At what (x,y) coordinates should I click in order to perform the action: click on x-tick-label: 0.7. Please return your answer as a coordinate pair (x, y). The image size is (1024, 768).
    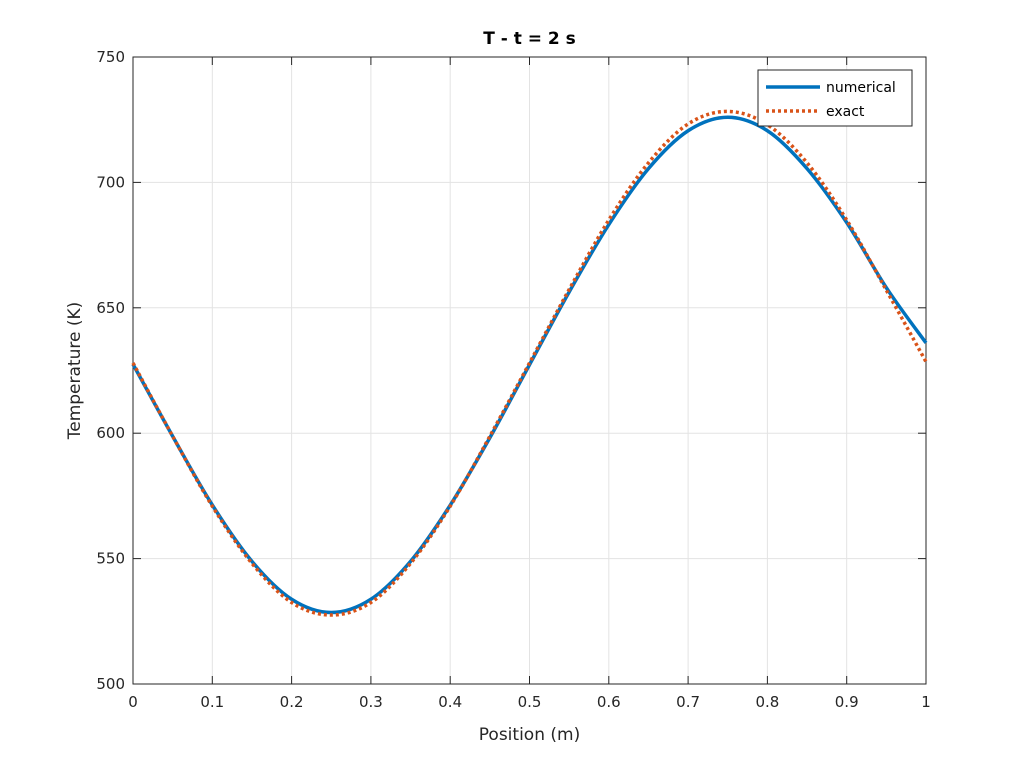
    Looking at the image, I should click on (688, 702).